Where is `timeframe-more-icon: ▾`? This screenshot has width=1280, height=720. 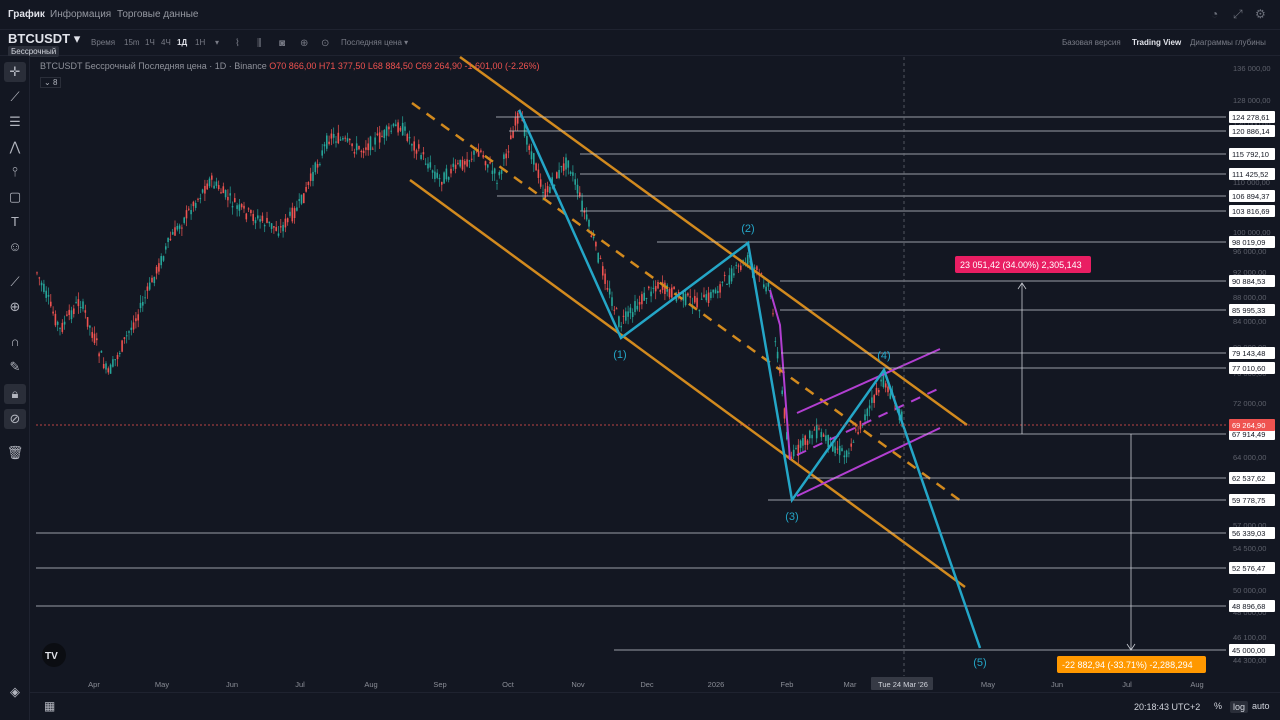
timeframe-more-icon: ▾ is located at coordinates (217, 42).